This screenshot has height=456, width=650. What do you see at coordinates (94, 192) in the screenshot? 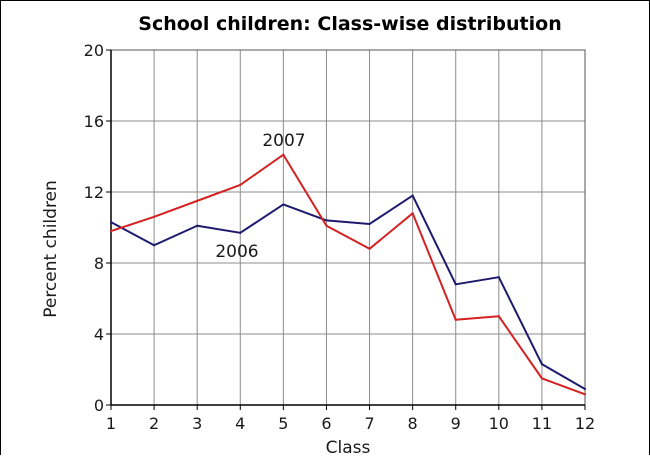
I see `y-tick-label: 12` at bounding box center [94, 192].